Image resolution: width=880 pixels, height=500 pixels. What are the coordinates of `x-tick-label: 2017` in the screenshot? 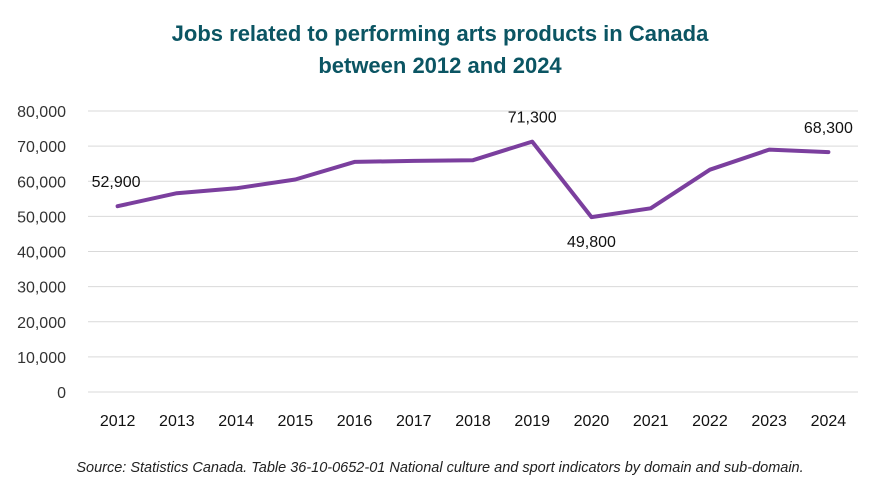 It's located at (414, 421).